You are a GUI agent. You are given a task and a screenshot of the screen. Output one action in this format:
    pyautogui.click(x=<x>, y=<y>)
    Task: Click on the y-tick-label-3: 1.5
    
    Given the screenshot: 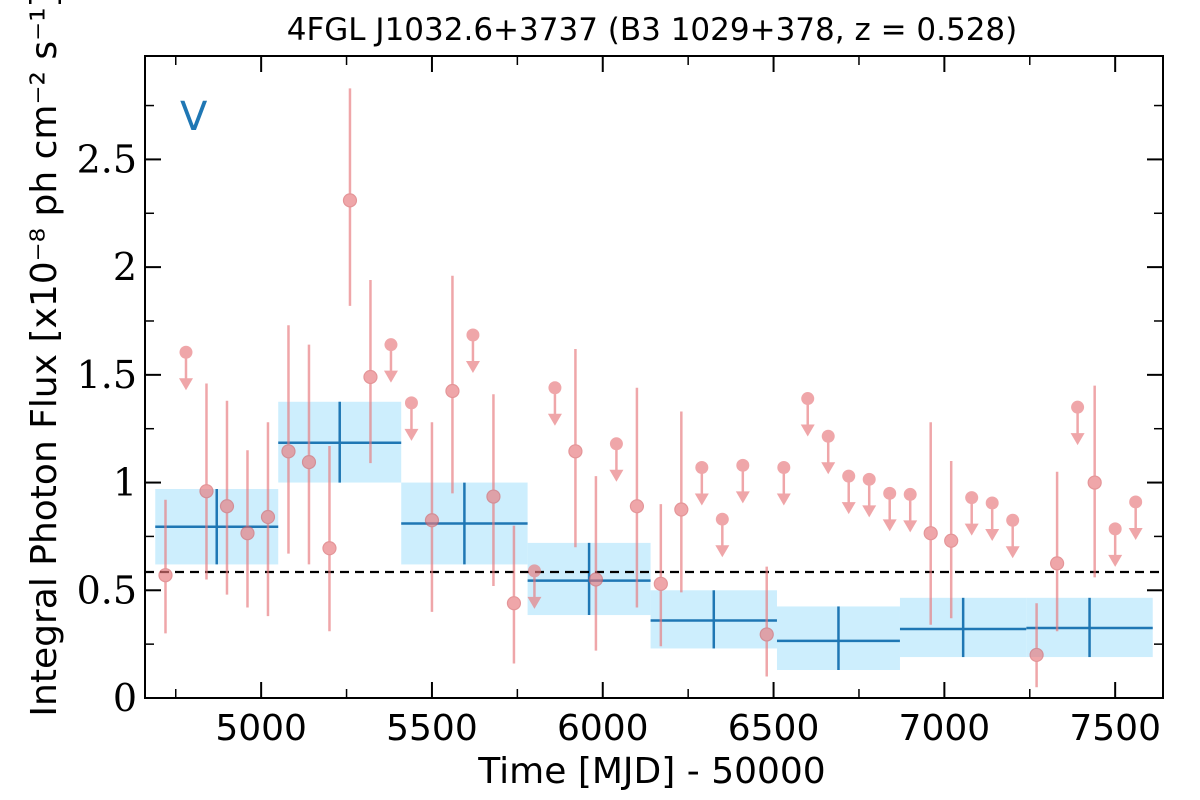 What is the action you would take?
    pyautogui.click(x=107, y=375)
    